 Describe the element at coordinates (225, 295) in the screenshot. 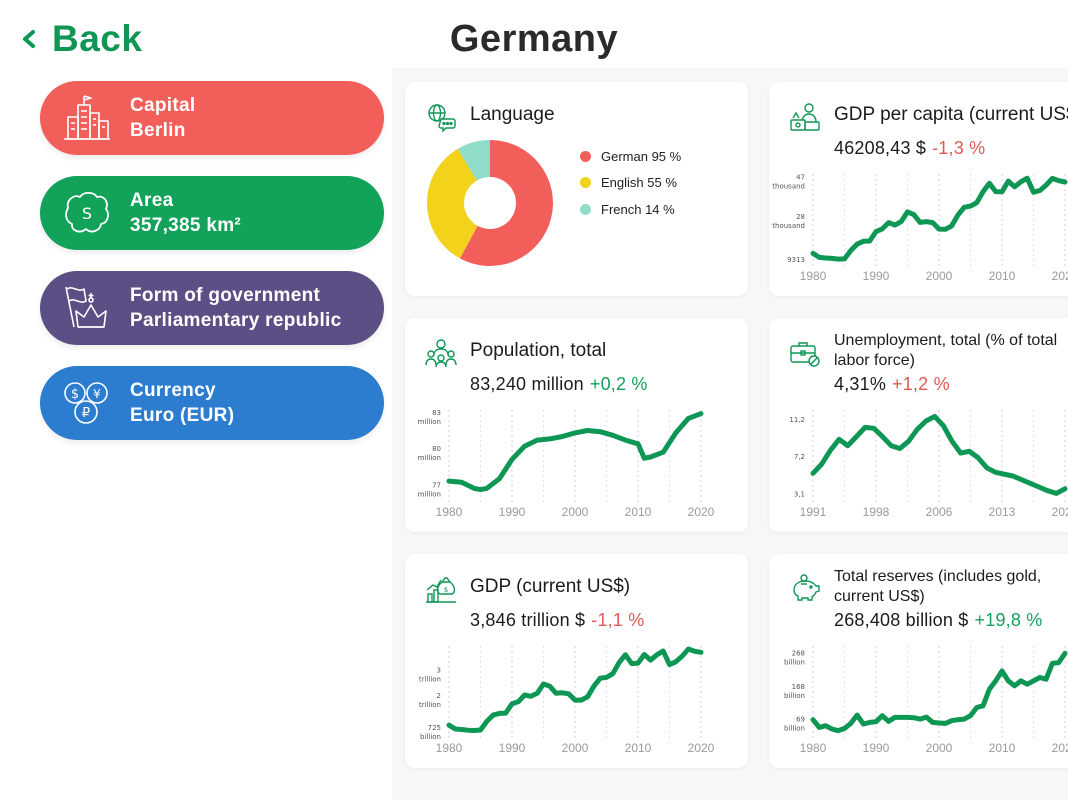

I see `government-label: Form of government` at that location.